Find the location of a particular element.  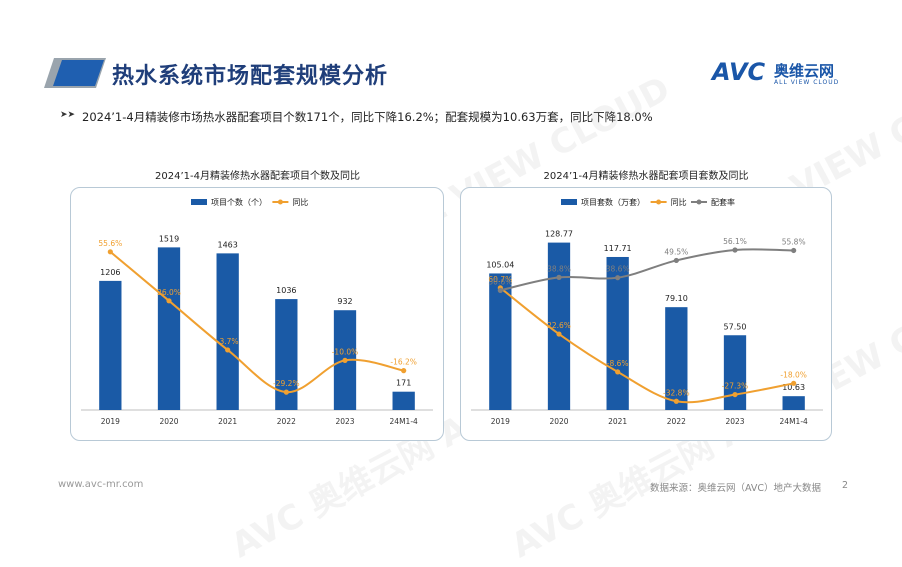

chart2-bar-label: 57.50 is located at coordinates (735, 326).